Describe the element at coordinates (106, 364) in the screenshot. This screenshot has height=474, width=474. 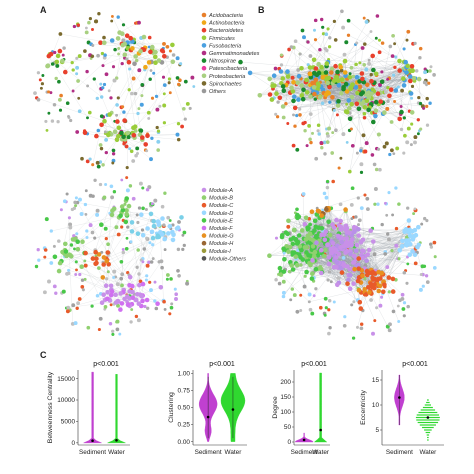
I see `p-value: p<0.001` at that location.